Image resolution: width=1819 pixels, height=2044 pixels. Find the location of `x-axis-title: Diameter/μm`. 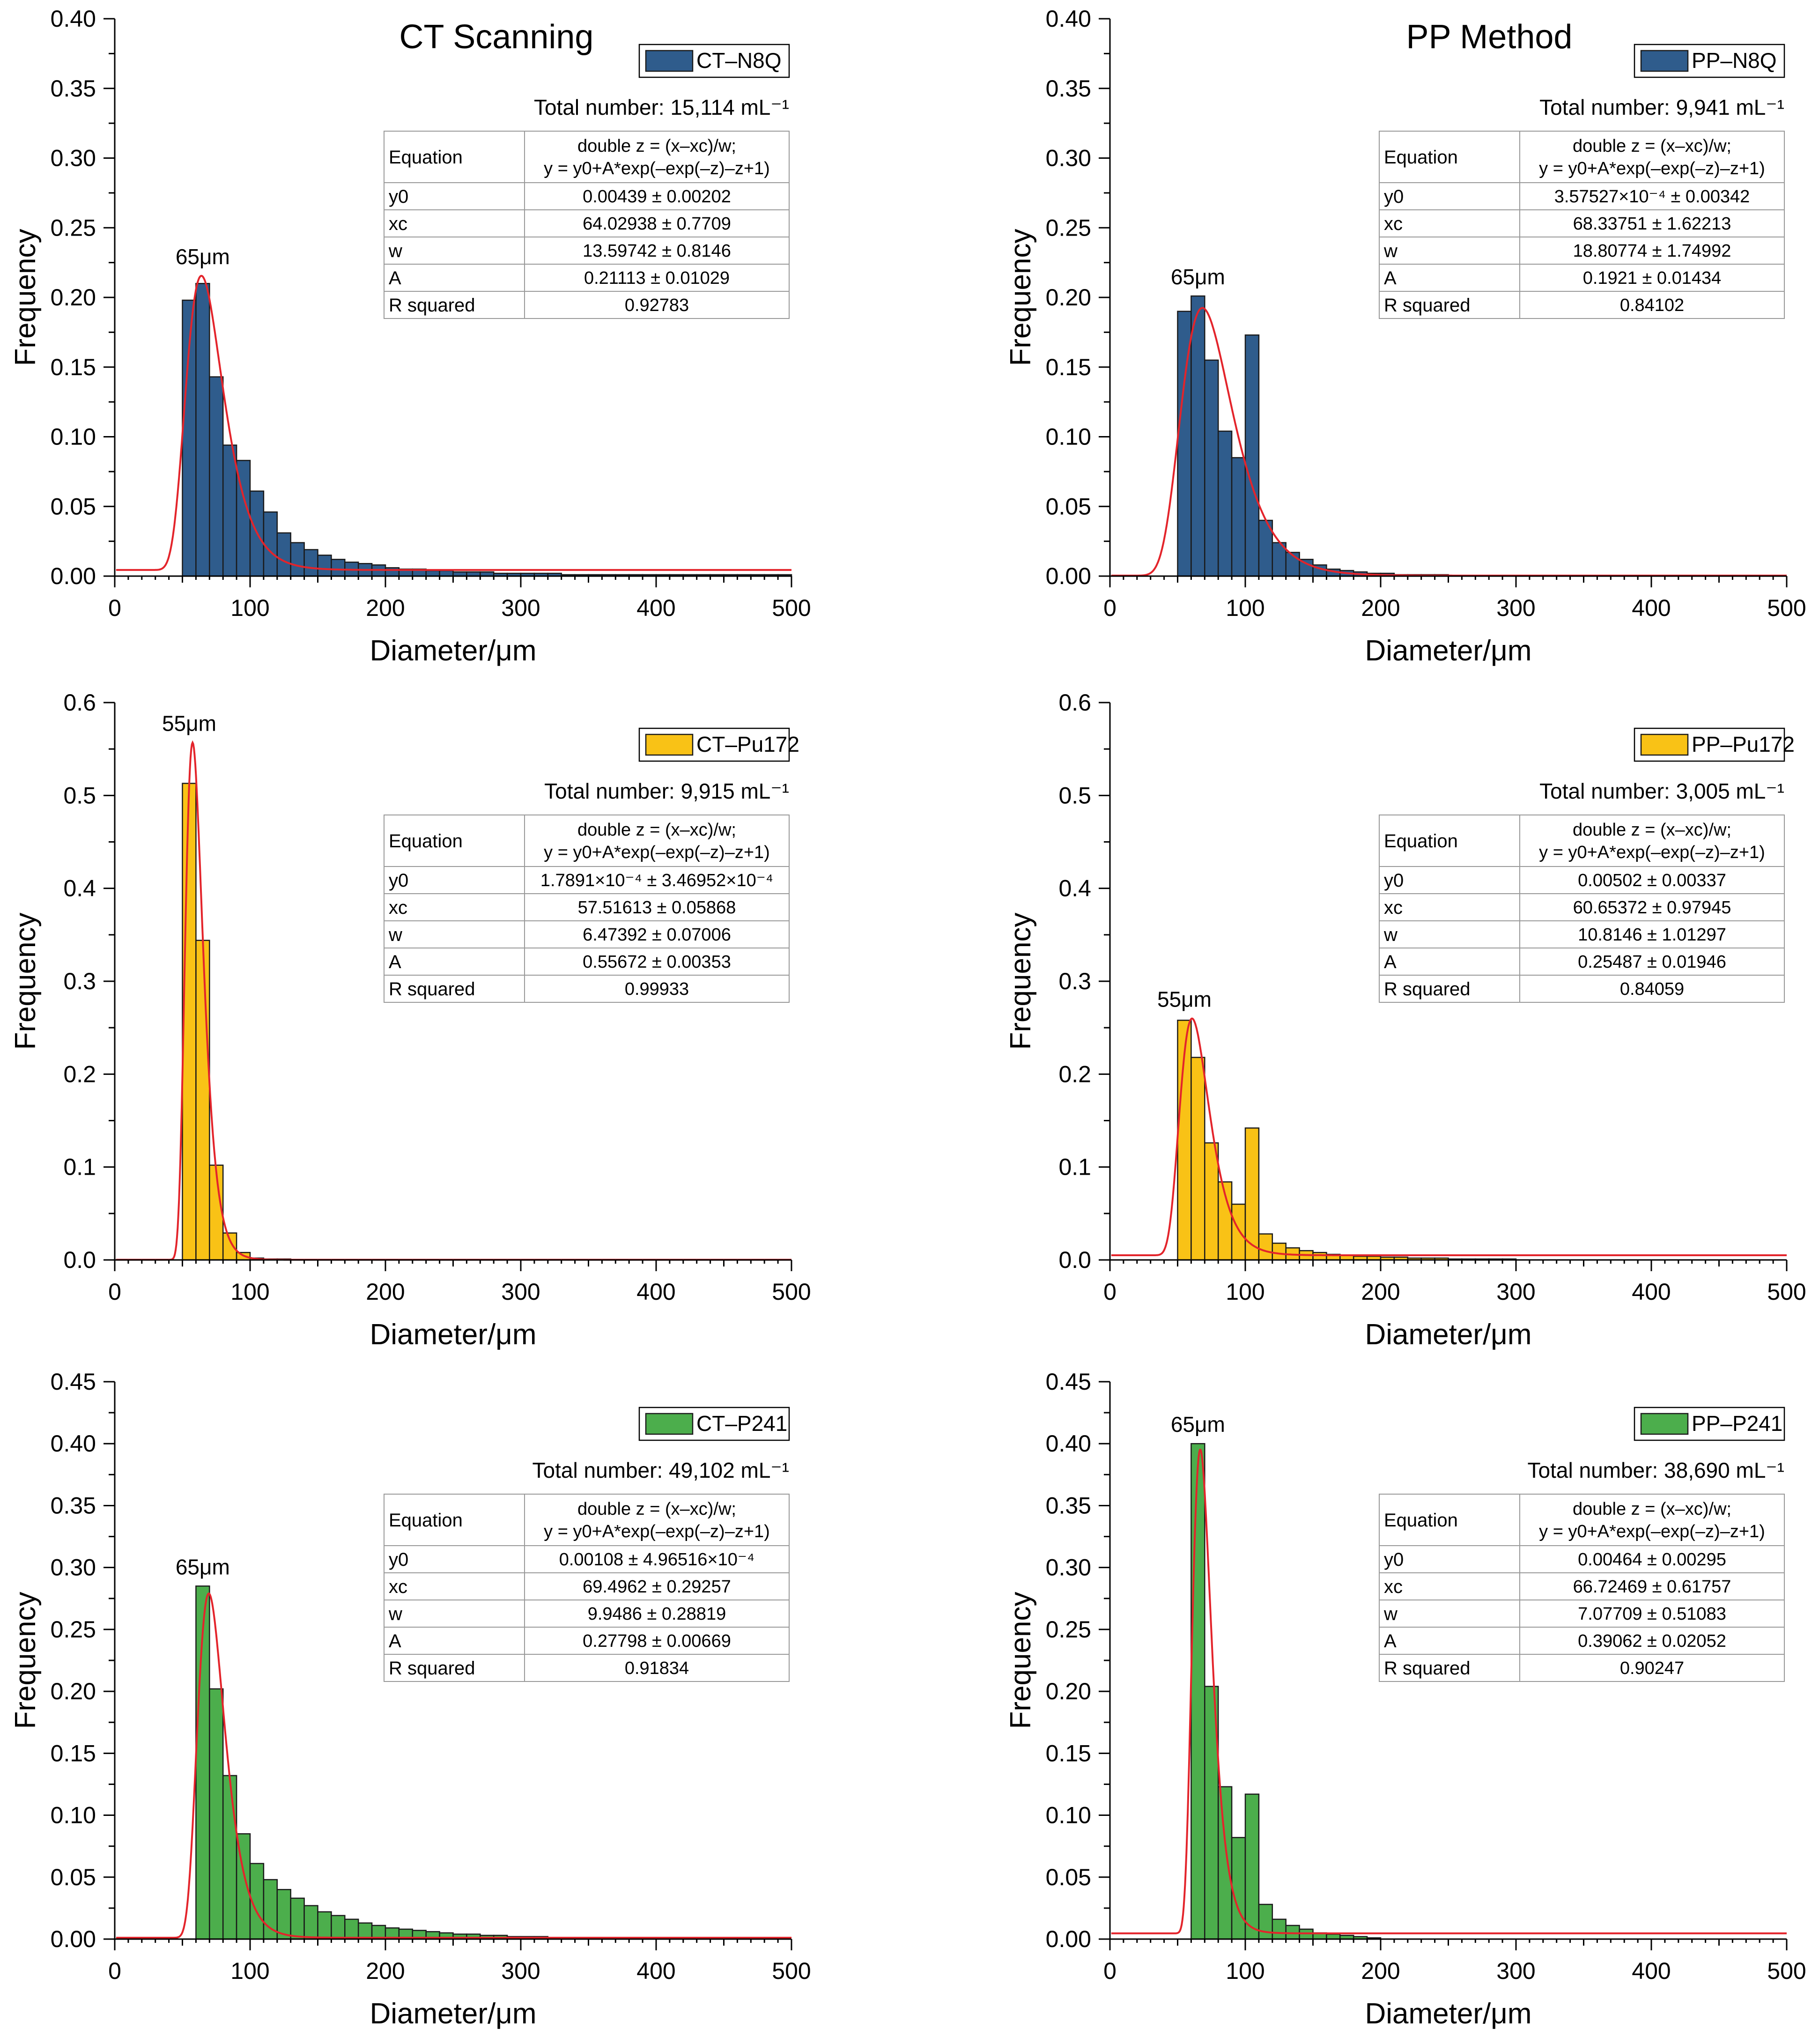

x-axis-title: Diameter/μm is located at coordinates (453, 651).